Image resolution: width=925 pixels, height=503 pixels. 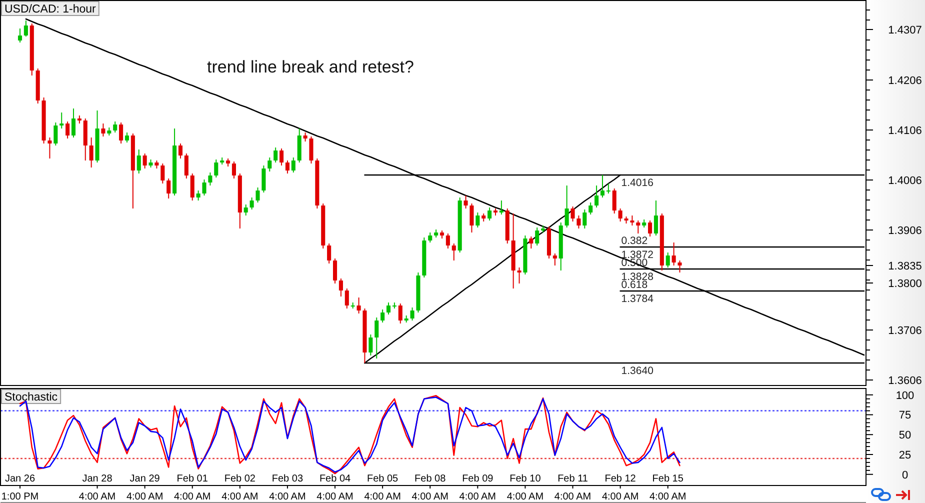 What do you see at coordinates (905, 436) in the screenshot?
I see `y-tick-label: 50` at bounding box center [905, 436].